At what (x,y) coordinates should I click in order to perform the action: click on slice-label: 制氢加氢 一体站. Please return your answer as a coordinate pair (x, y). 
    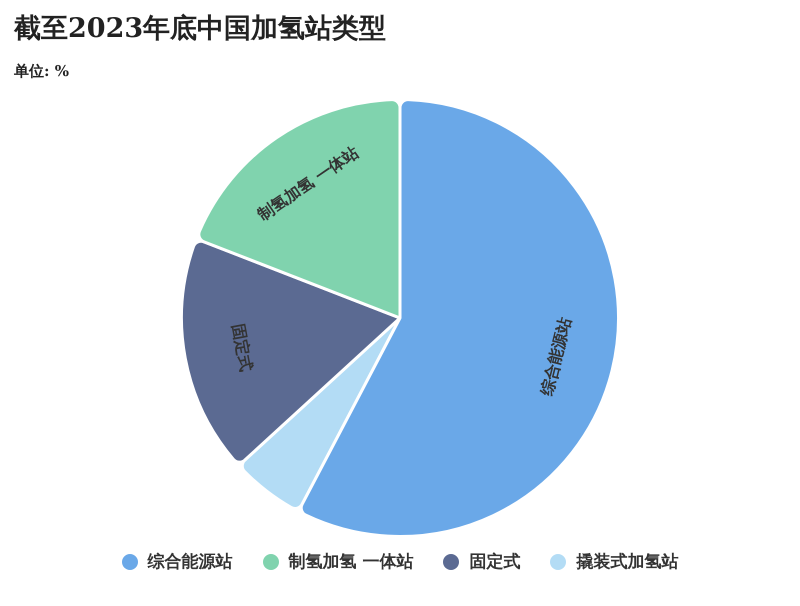
    Looking at the image, I should click on (307, 184).